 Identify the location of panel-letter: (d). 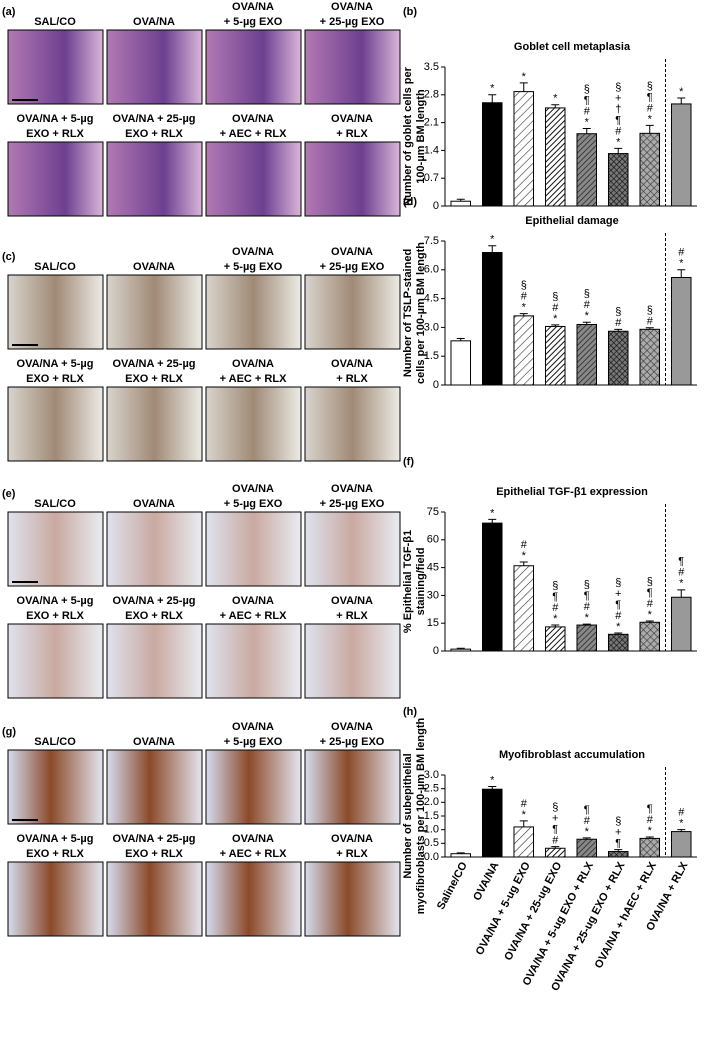
(410, 202).